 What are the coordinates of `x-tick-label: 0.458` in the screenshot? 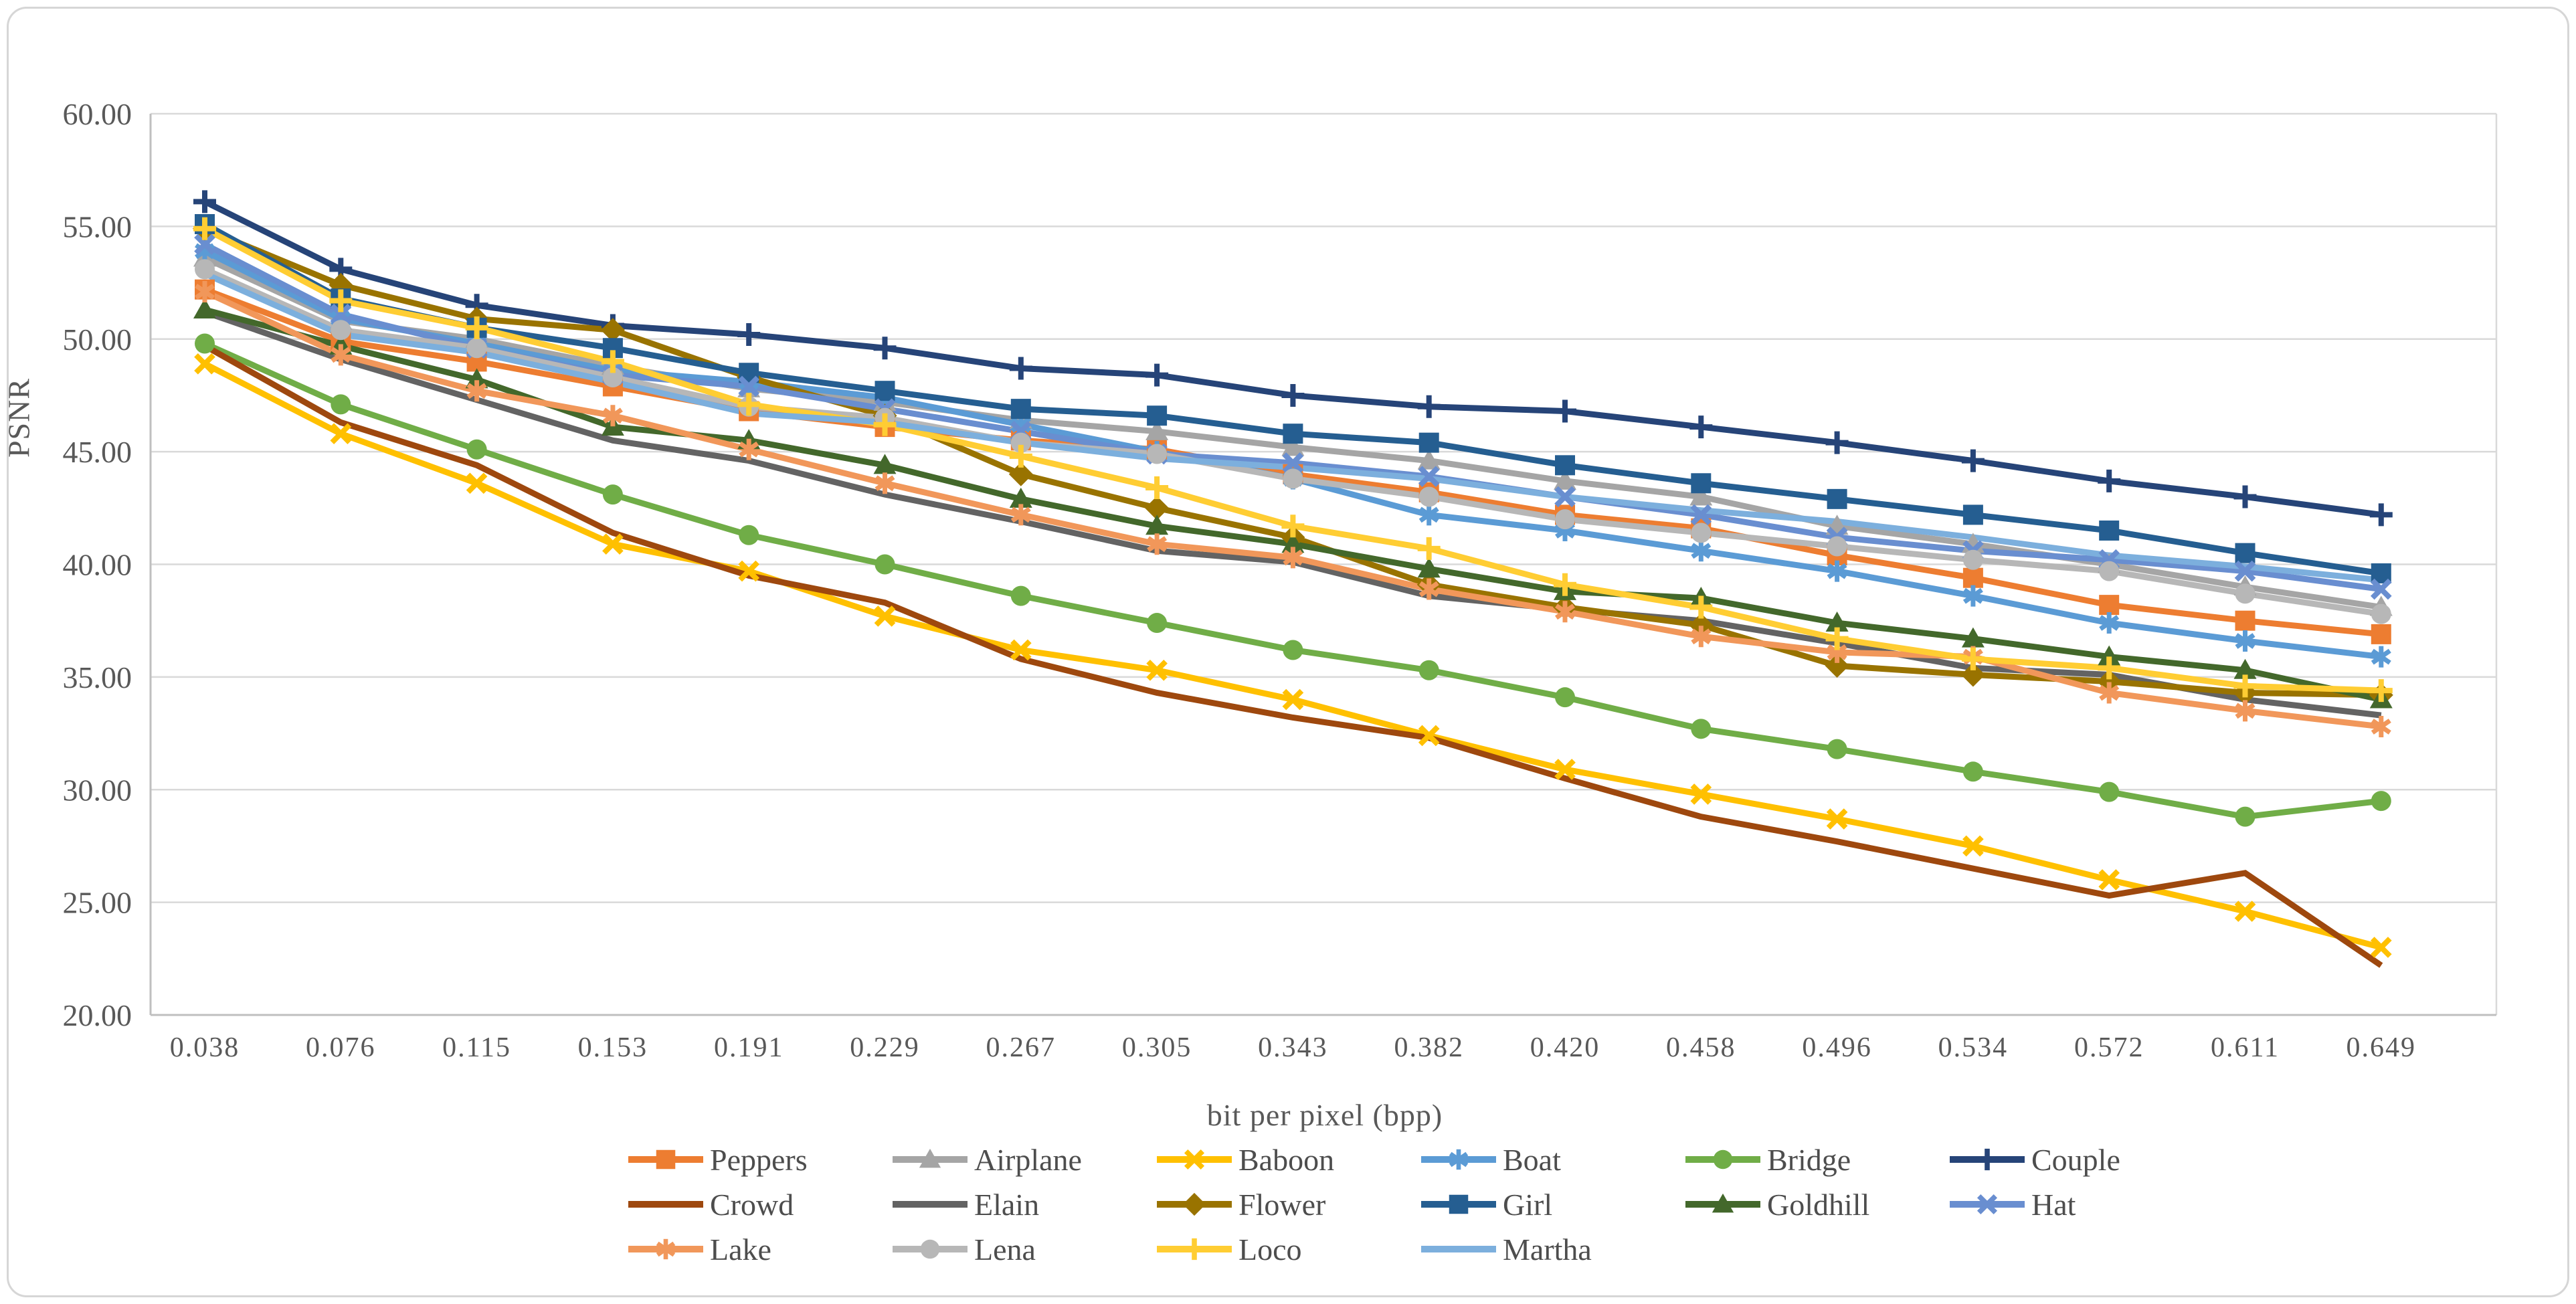 It's located at (1701, 1047).